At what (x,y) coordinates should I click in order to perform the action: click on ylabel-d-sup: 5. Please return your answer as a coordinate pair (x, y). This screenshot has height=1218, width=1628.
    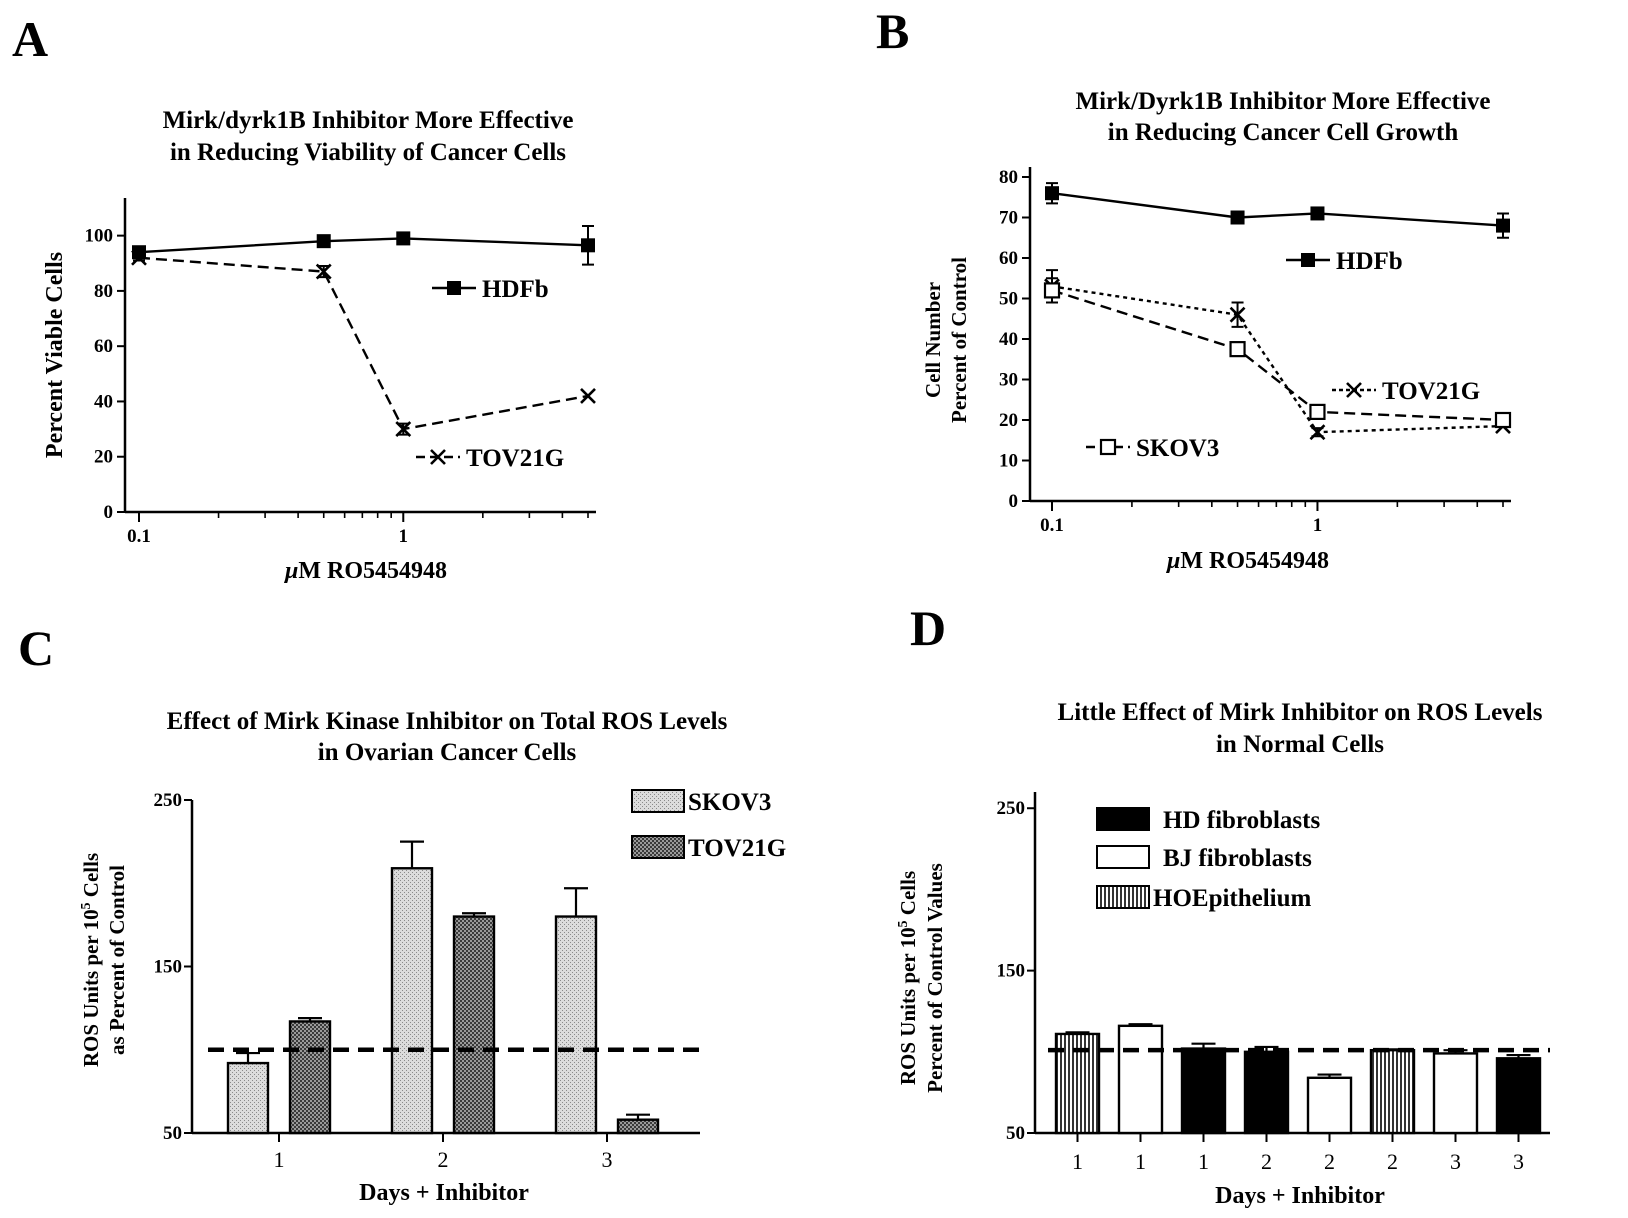
    Looking at the image, I should click on (903, 923).